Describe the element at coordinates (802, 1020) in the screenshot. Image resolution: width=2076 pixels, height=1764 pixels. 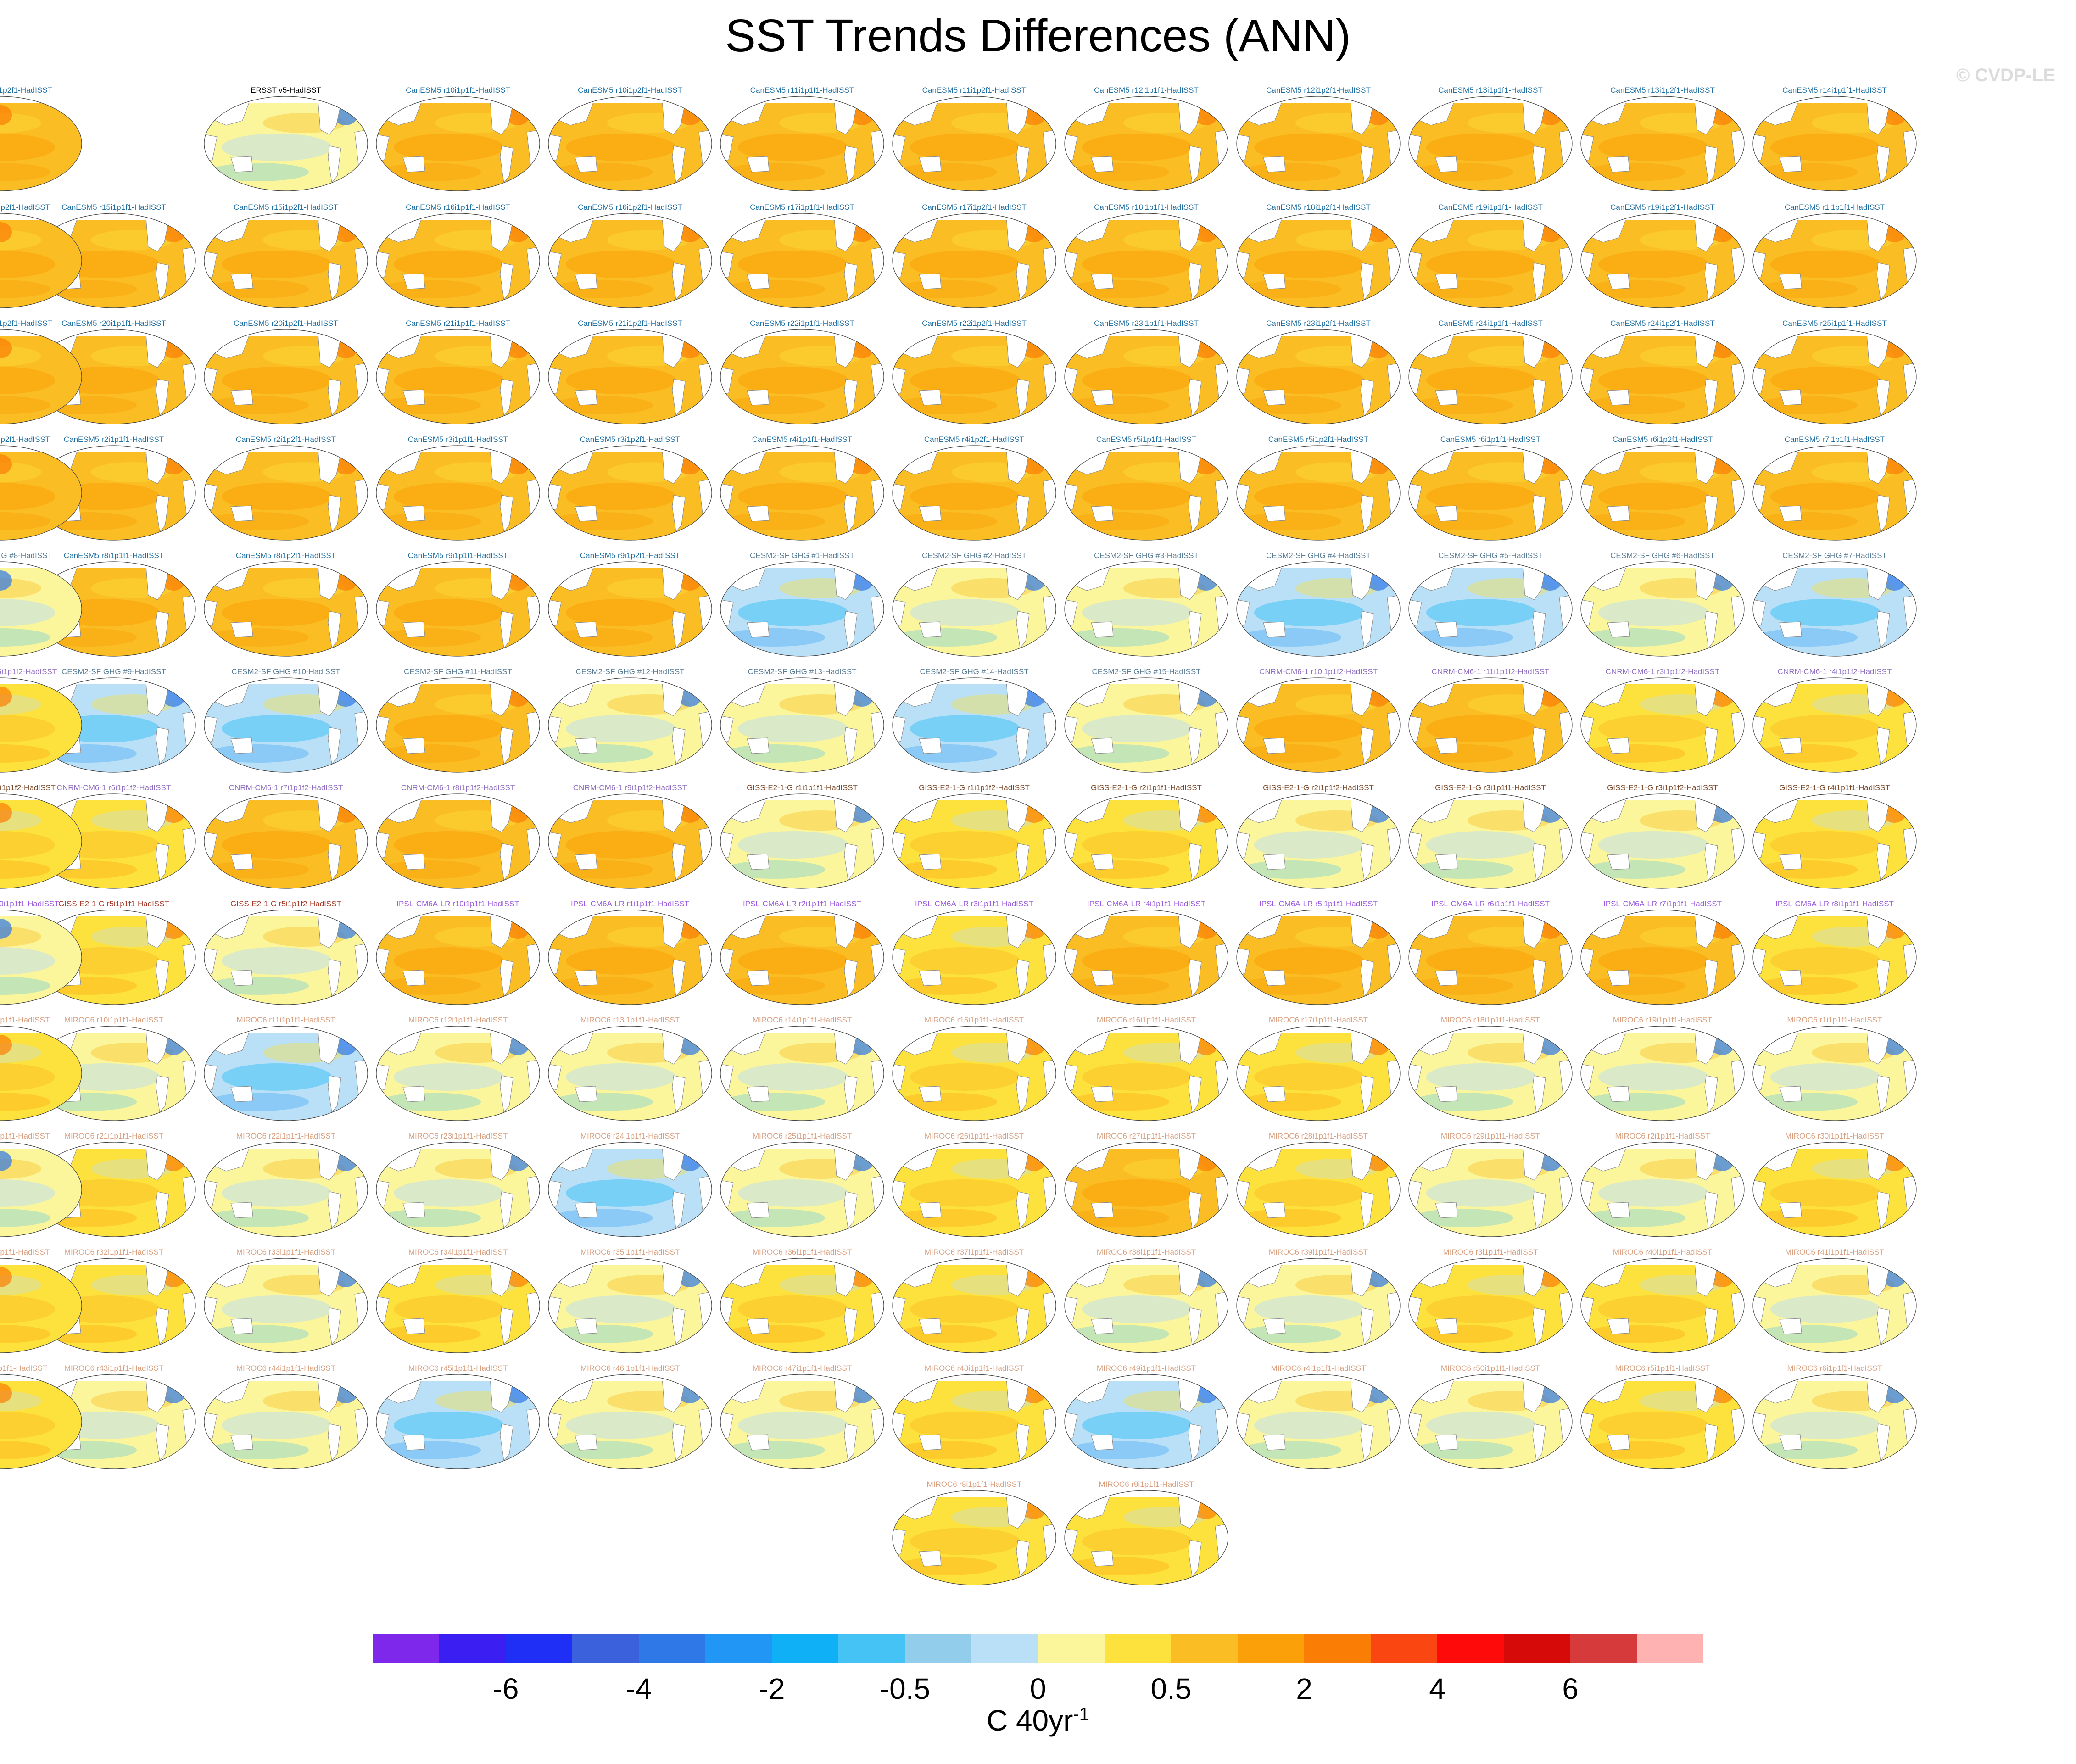
I see `panel-title: MIROC6 r14i1p1f1-HadISST` at that location.